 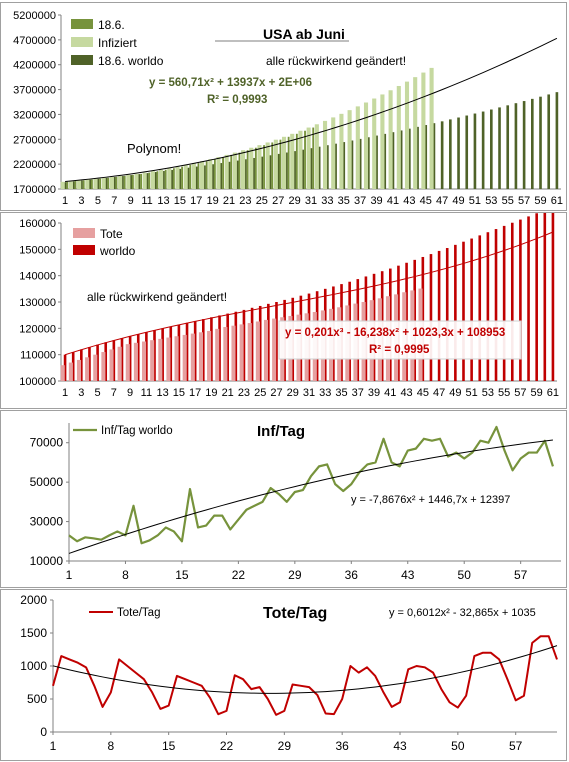 I want to click on chart-title: USA ab Juni, so click(x=304, y=34).